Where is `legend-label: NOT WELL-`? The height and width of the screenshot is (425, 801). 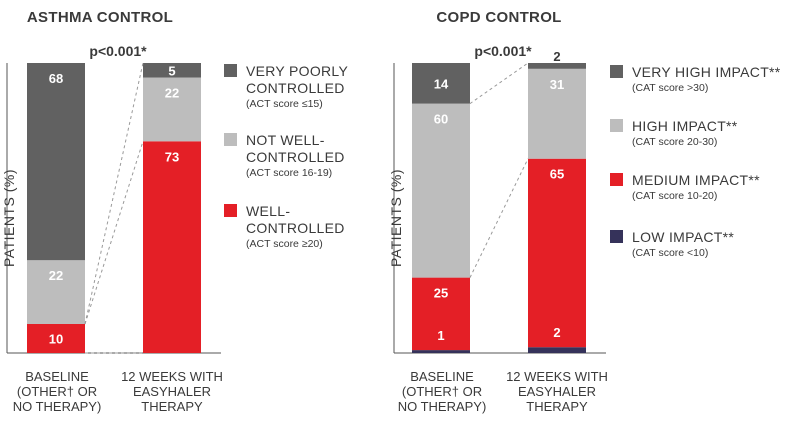
legend-label: NOT WELL- is located at coordinates (285, 140).